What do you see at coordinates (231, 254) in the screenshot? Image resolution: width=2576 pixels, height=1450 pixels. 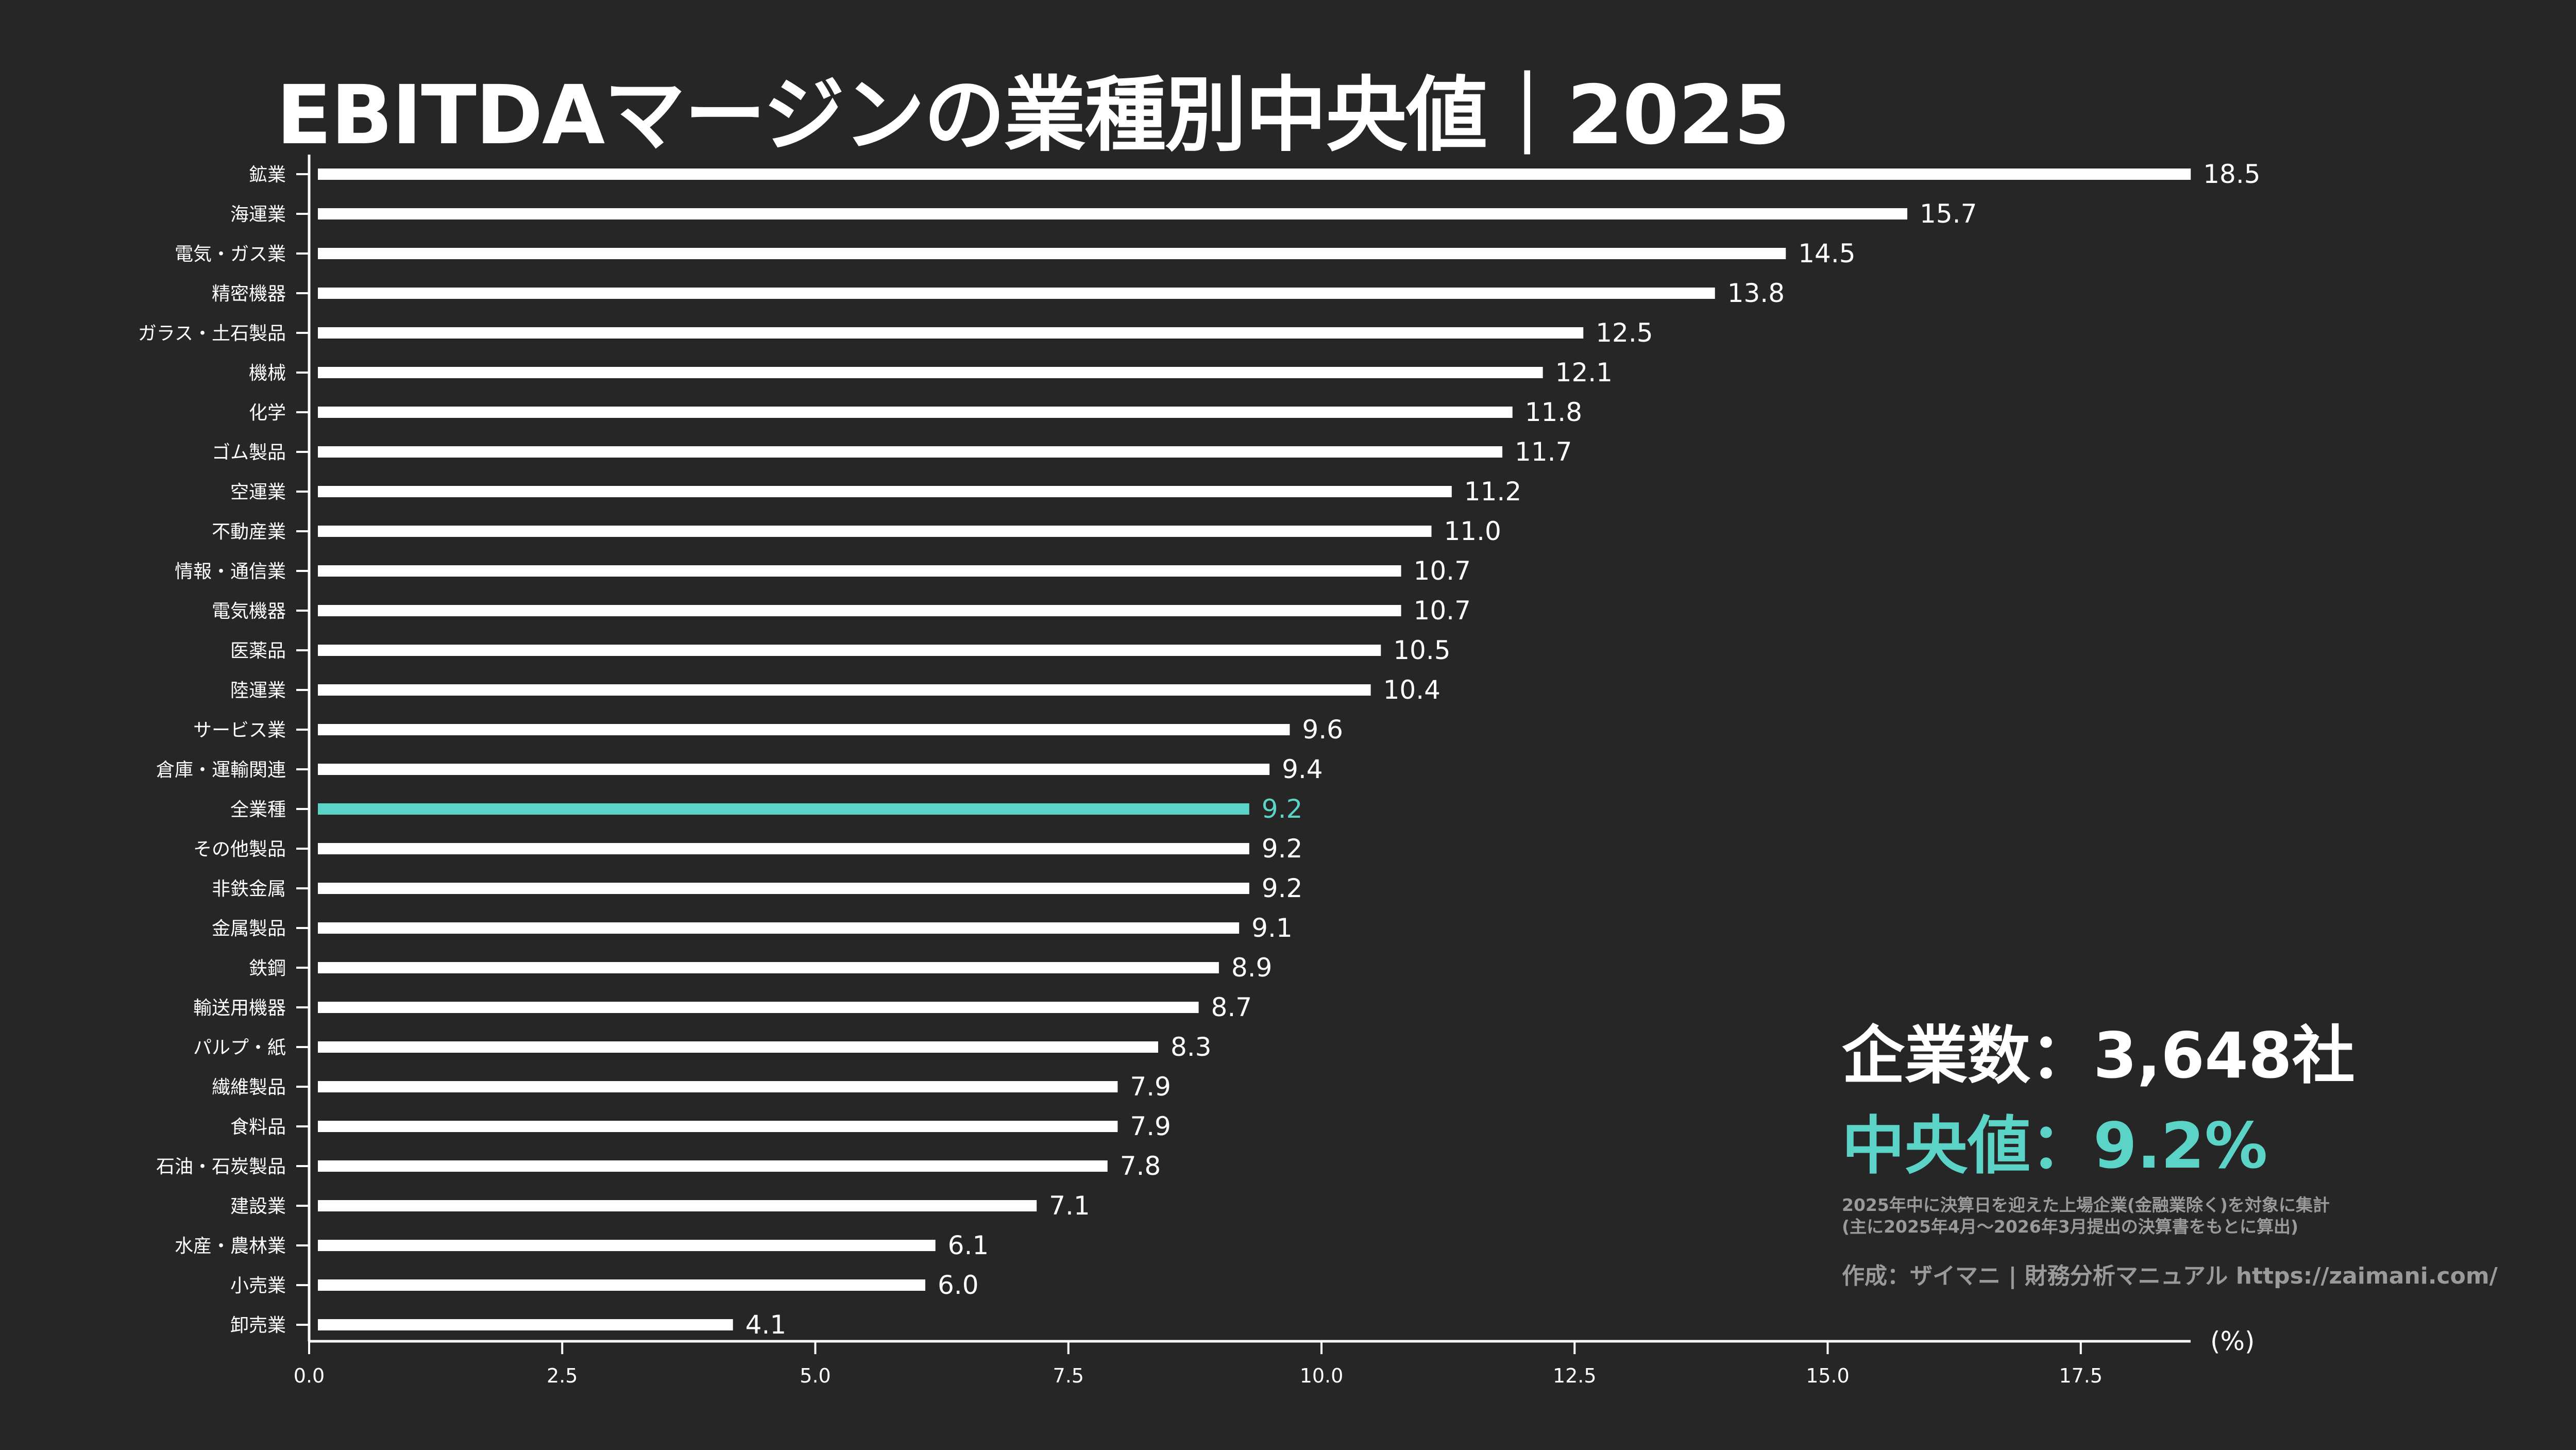 I see `category-label: 電気・ガス業` at bounding box center [231, 254].